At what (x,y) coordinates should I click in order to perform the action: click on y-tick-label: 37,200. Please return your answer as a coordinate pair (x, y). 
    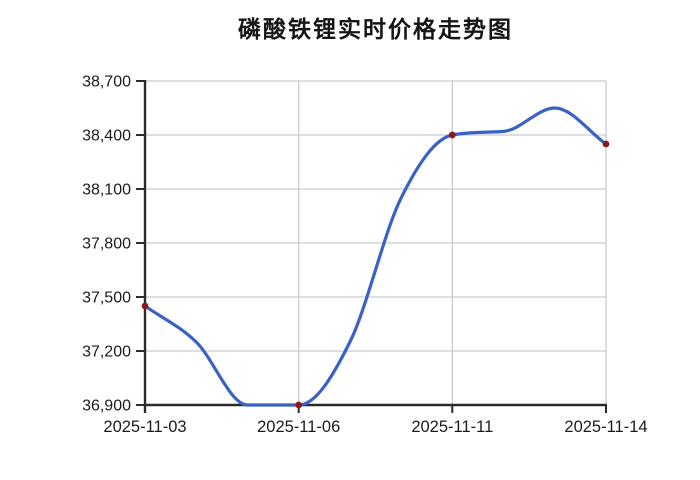
    Looking at the image, I should click on (106, 352).